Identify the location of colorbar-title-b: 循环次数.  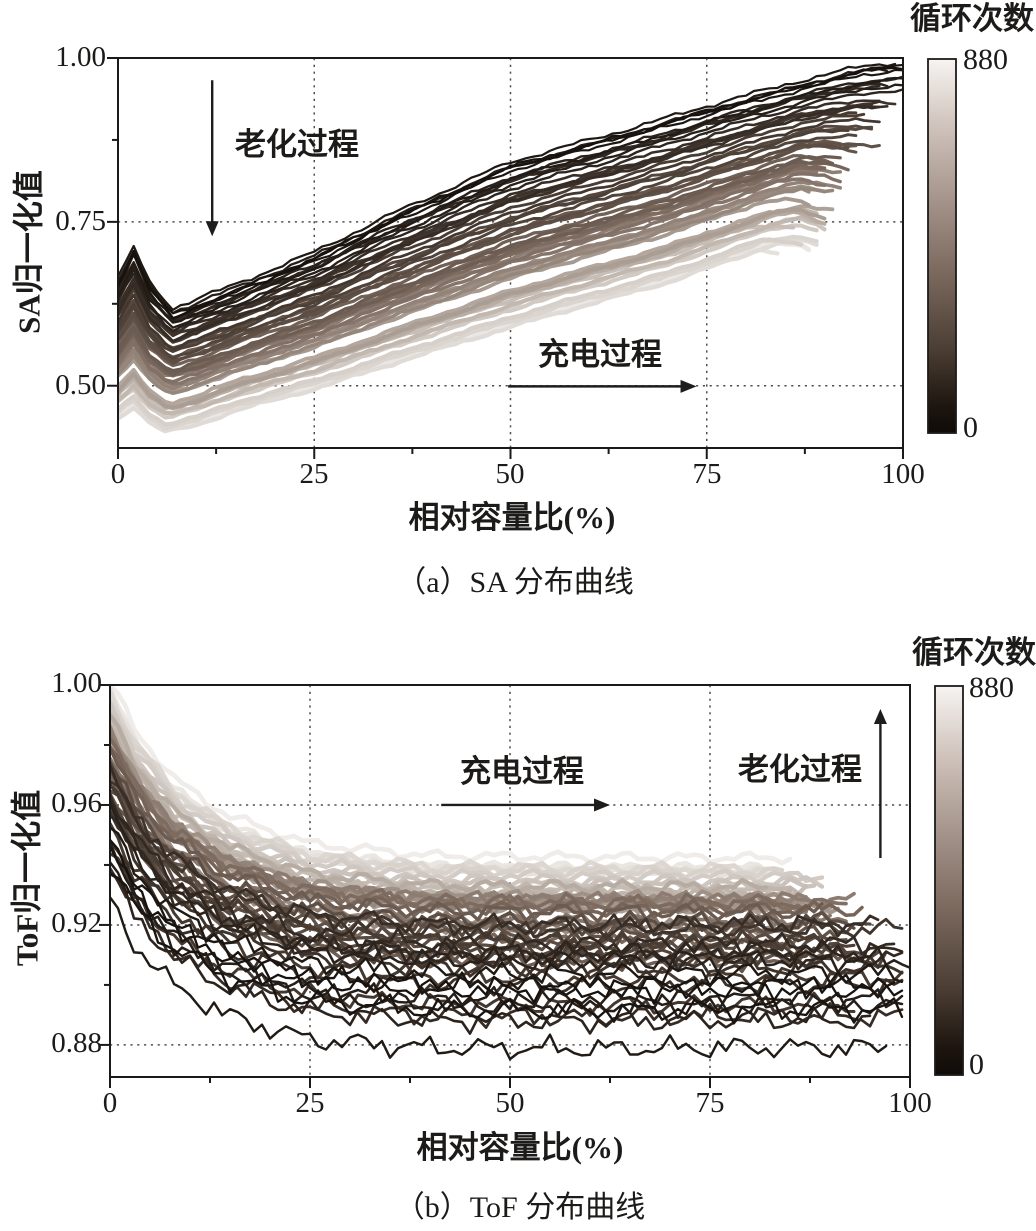
(974, 652).